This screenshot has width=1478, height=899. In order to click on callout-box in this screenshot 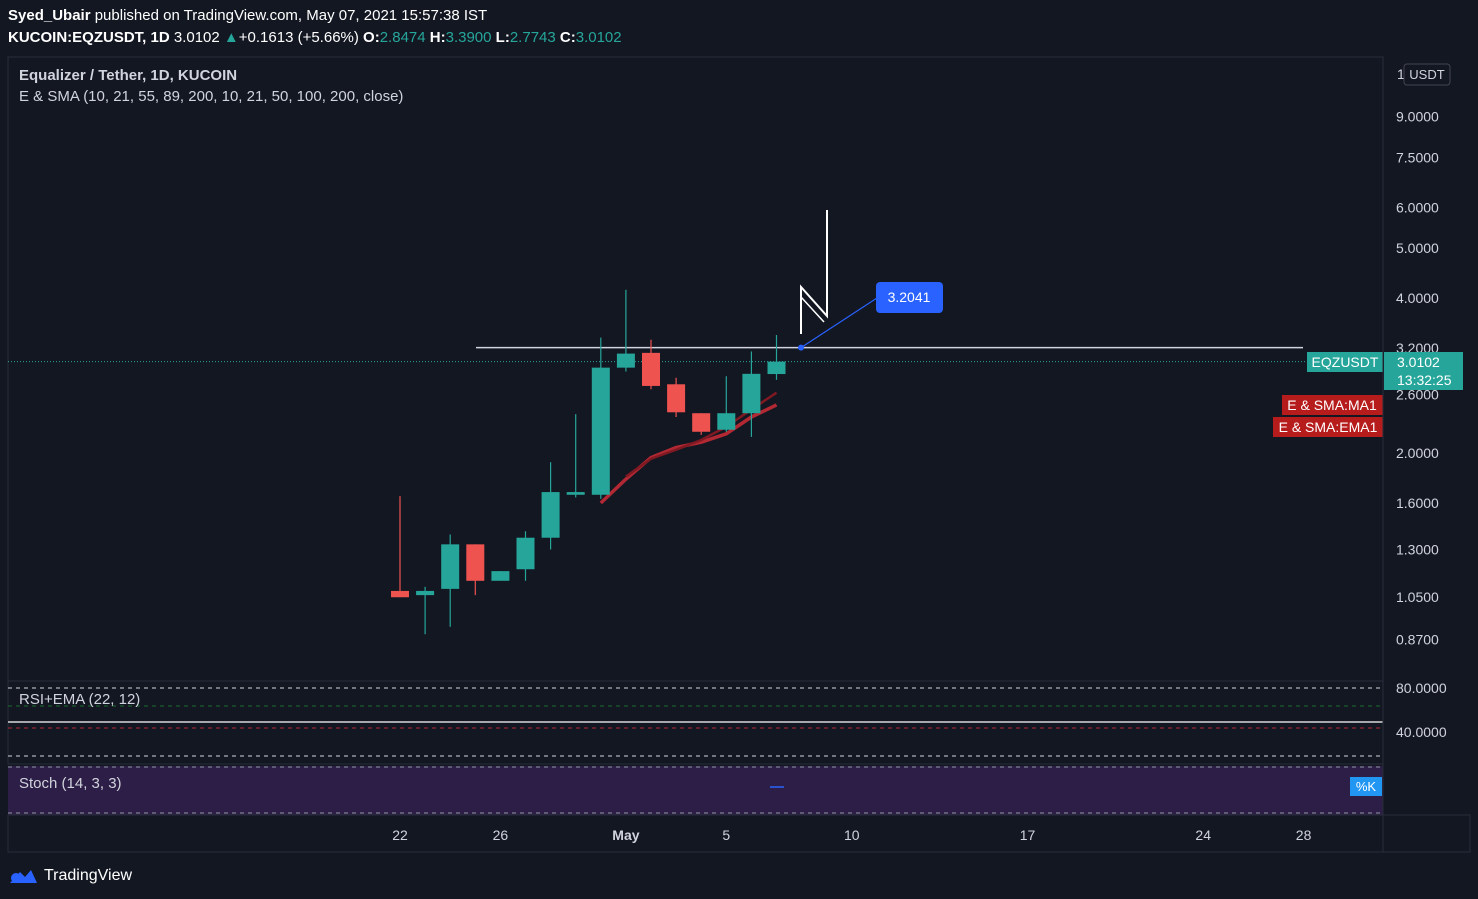, I will do `click(909, 297)`.